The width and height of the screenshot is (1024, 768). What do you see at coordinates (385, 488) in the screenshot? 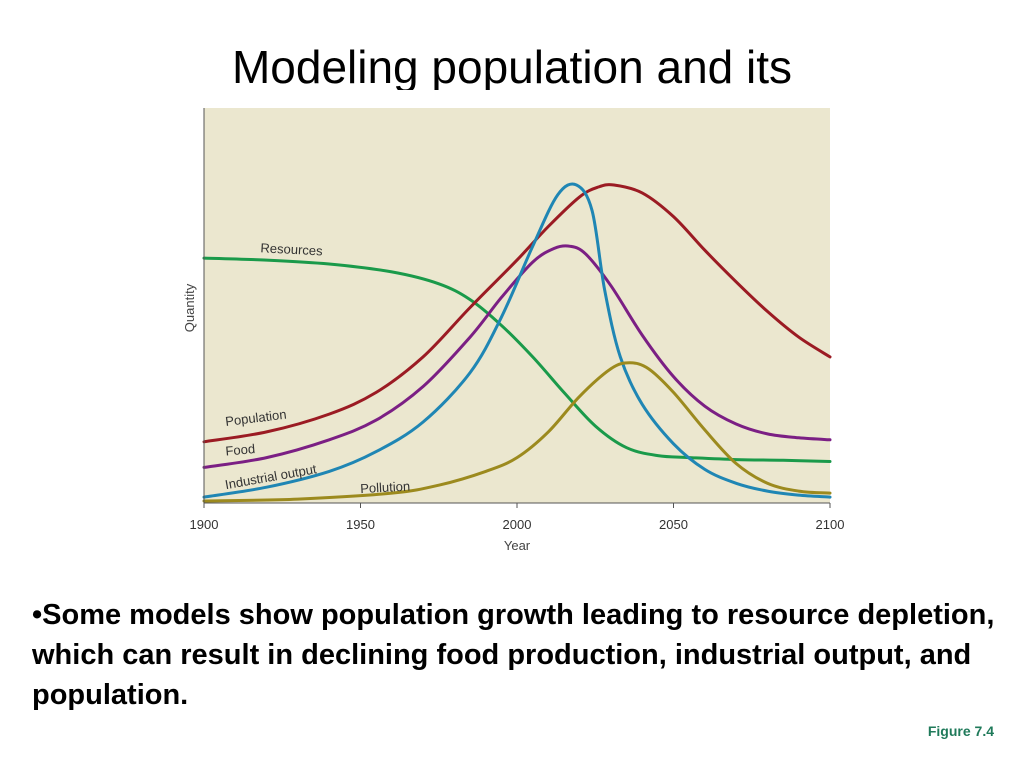
I see `series-label-pollution: Pollution` at bounding box center [385, 488].